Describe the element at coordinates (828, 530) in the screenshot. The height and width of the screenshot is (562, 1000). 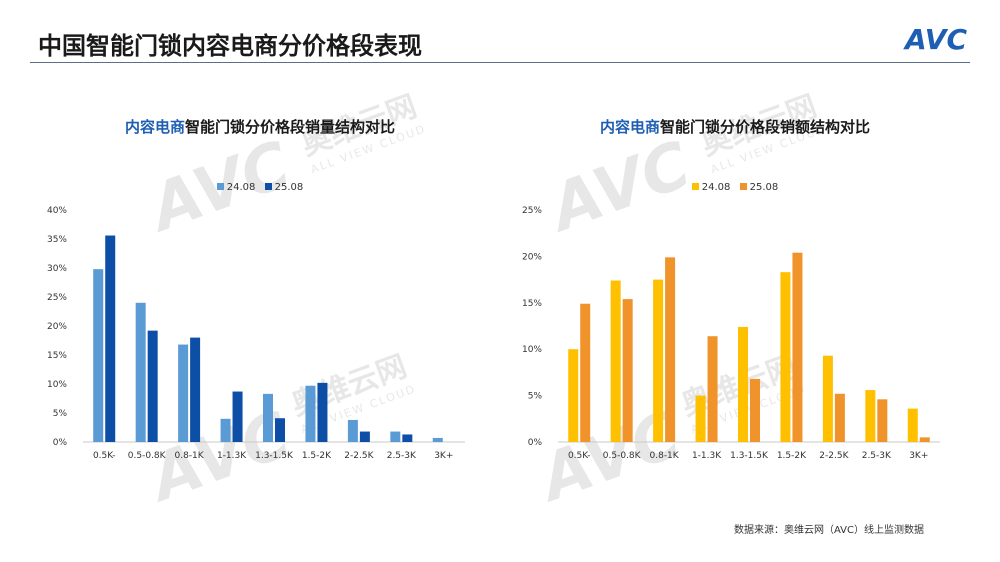
I see `data-source-note: 数据来源：奥维云网（AVC）线上监测数据` at that location.